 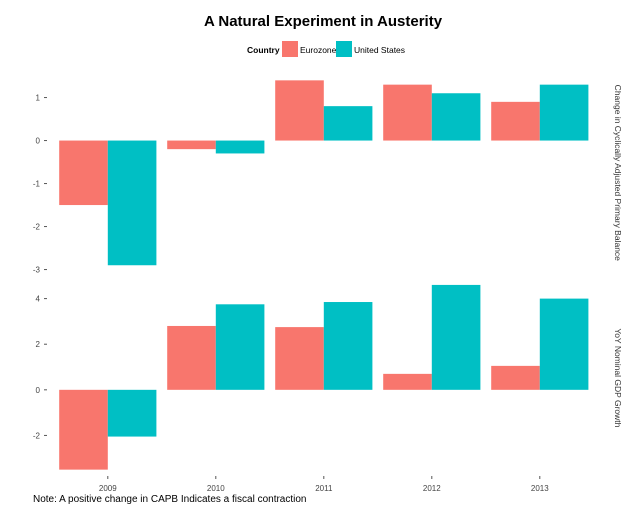 I want to click on y-tick-label: 1, so click(x=38, y=98).